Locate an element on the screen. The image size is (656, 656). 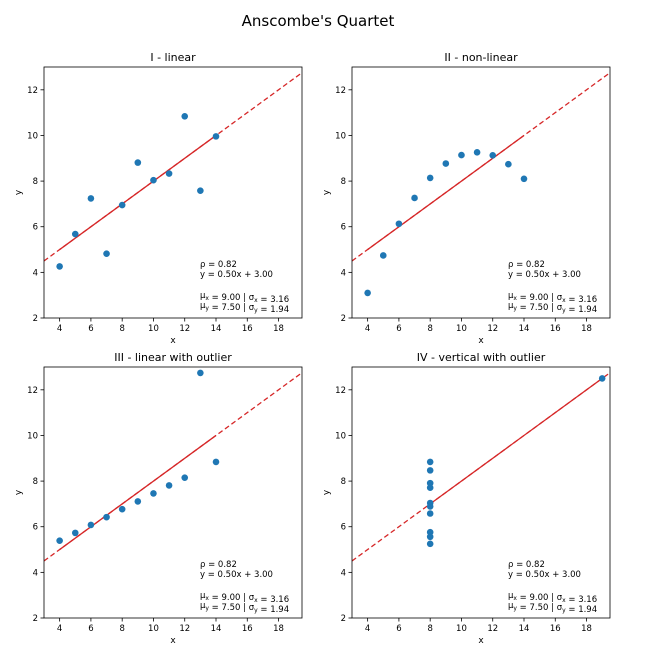
panel-title: II - non-linear is located at coordinates (481, 57).